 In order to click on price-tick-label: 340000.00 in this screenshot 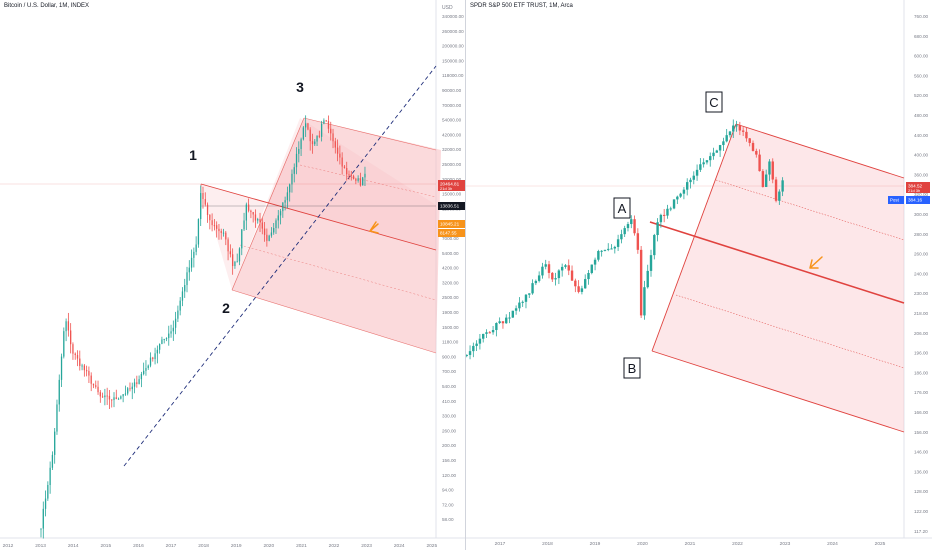, I will do `click(453, 16)`.